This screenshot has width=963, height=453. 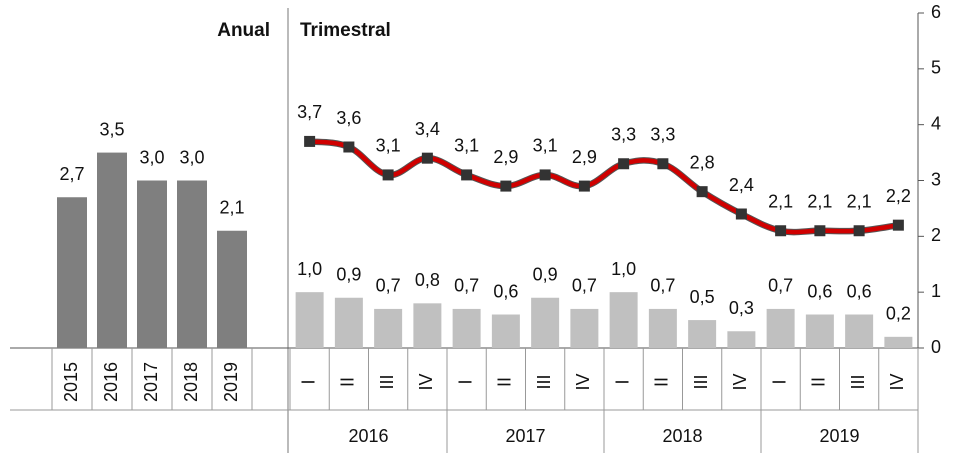 What do you see at coordinates (936, 235) in the screenshot?
I see `y-tick-label: 2` at bounding box center [936, 235].